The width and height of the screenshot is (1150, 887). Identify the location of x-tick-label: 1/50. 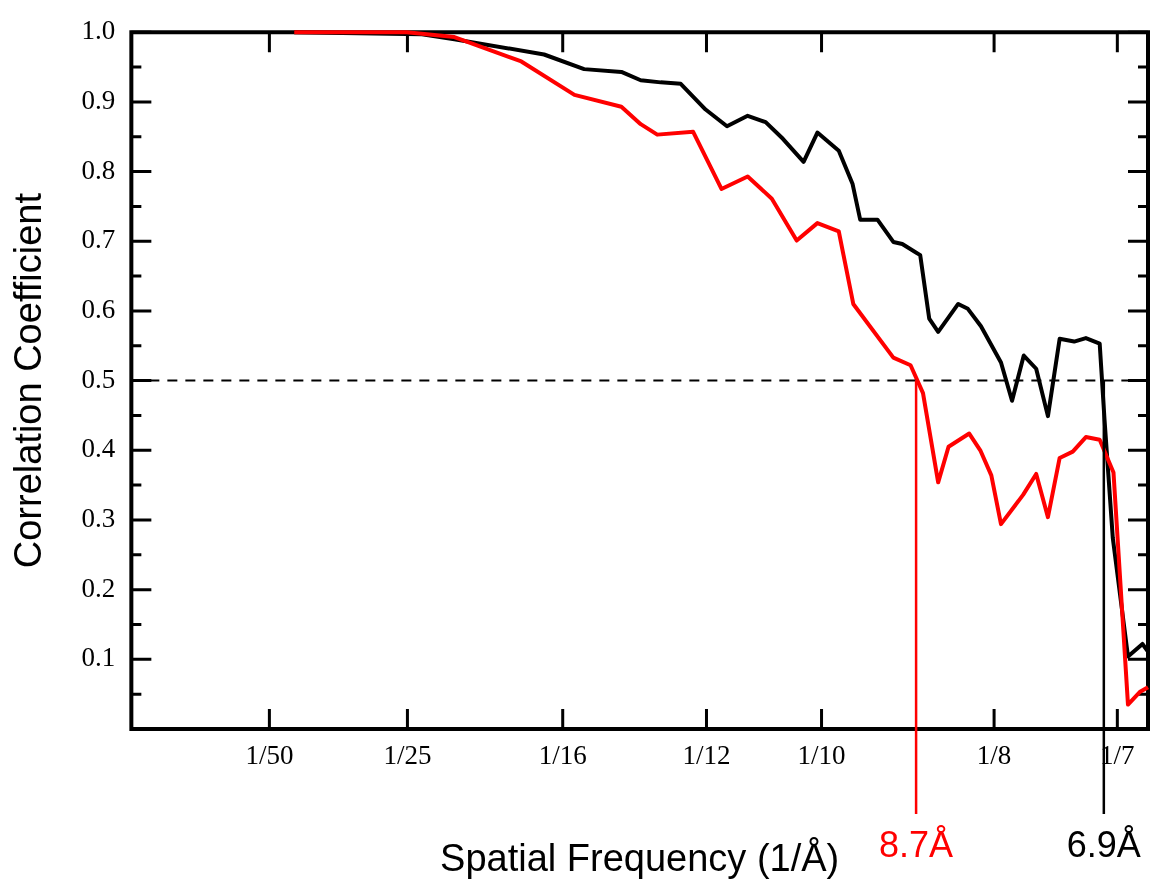
(269, 755).